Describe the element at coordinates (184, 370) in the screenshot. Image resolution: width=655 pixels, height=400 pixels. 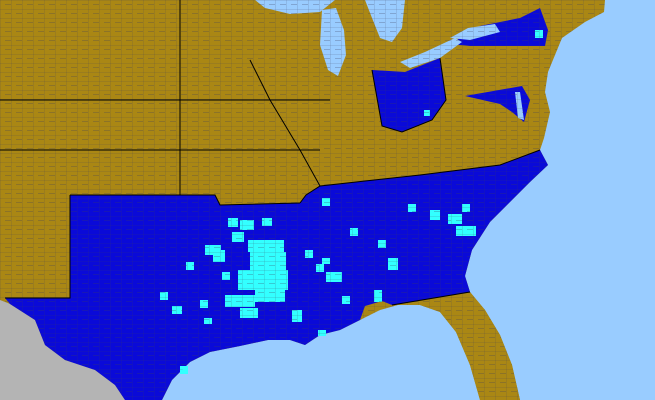
I see `county` at that location.